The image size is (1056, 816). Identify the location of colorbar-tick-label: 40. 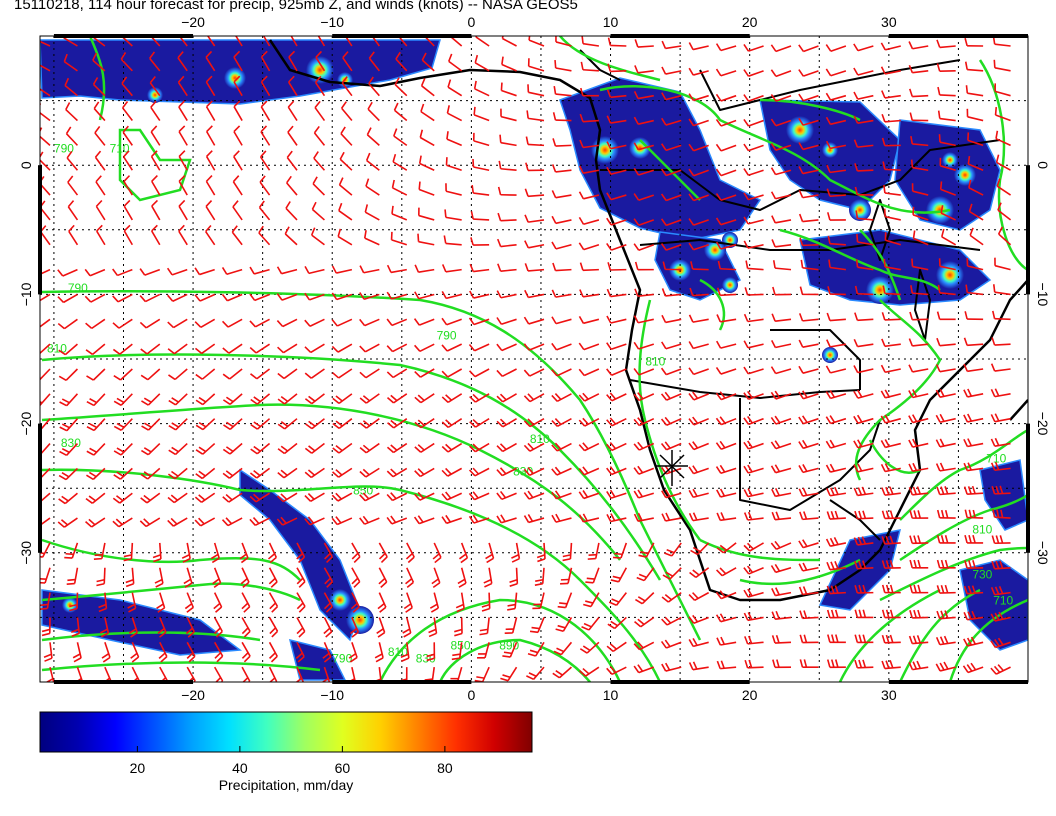
(240, 768).